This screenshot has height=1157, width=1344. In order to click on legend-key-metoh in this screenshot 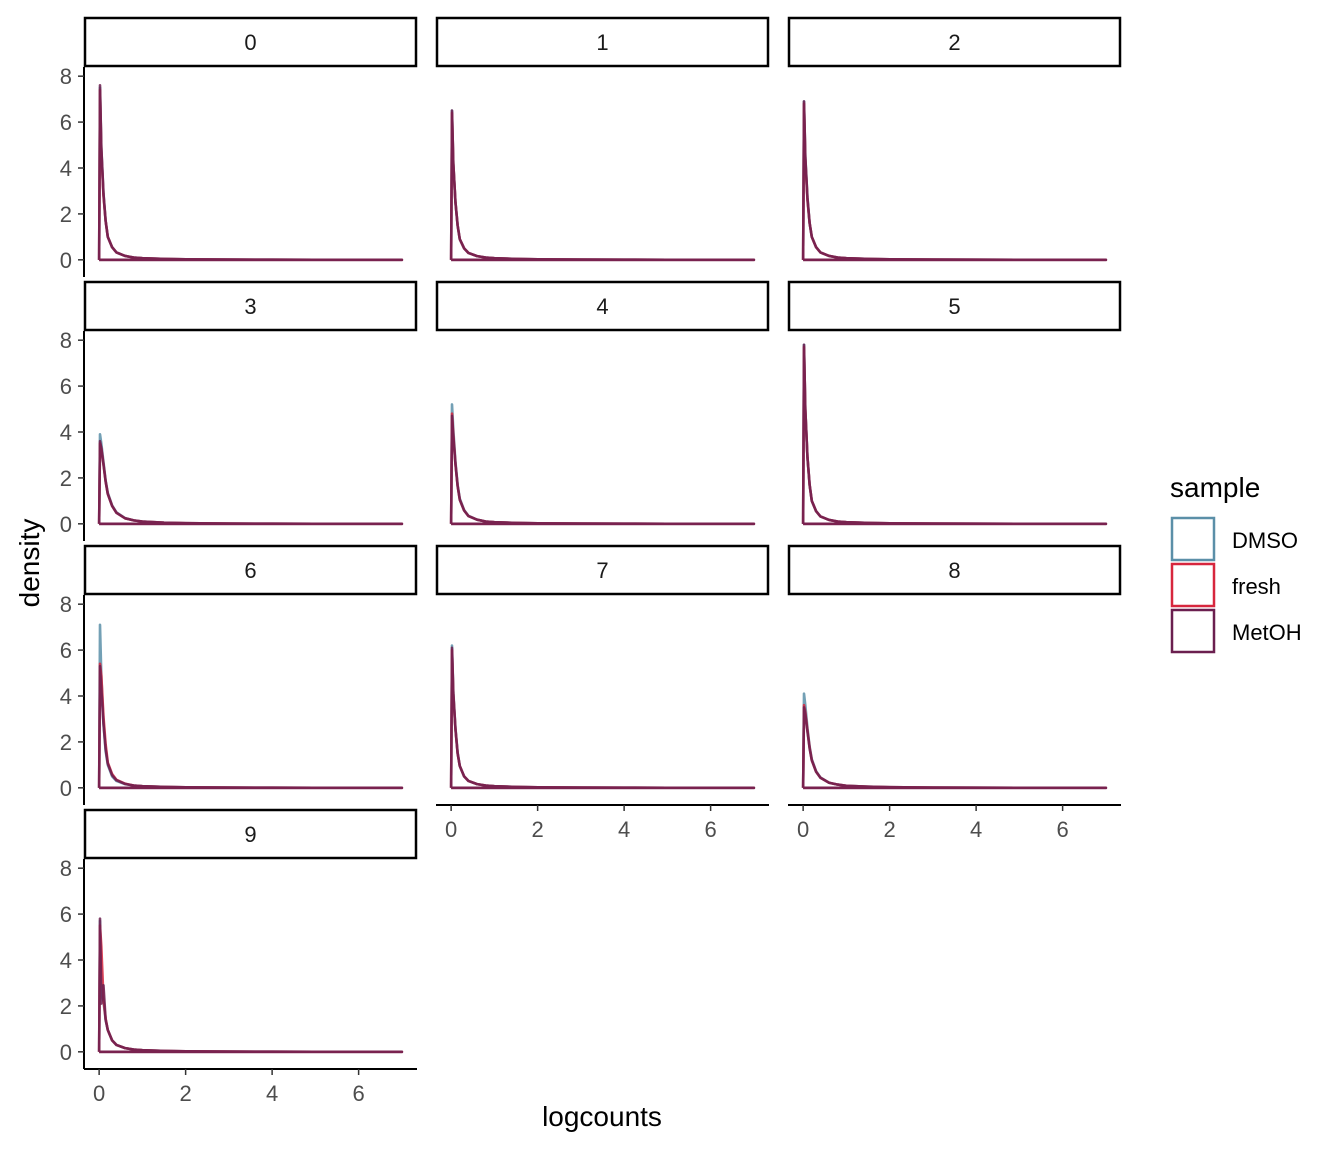, I will do `click(1193, 631)`.